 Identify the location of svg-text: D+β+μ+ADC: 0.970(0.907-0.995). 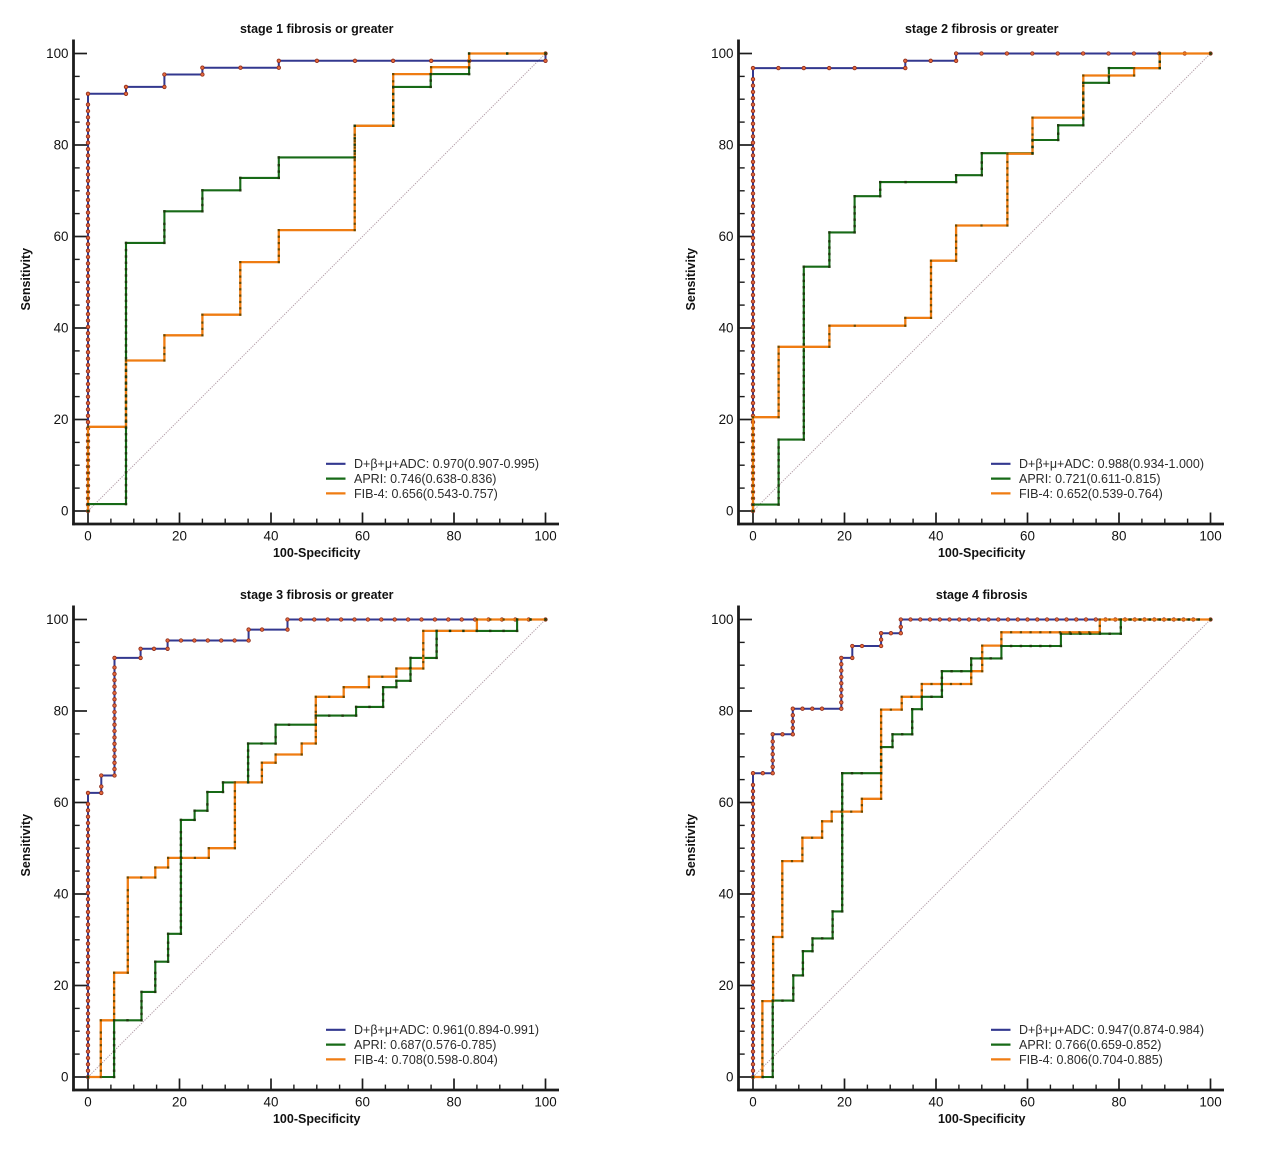
(446, 464).